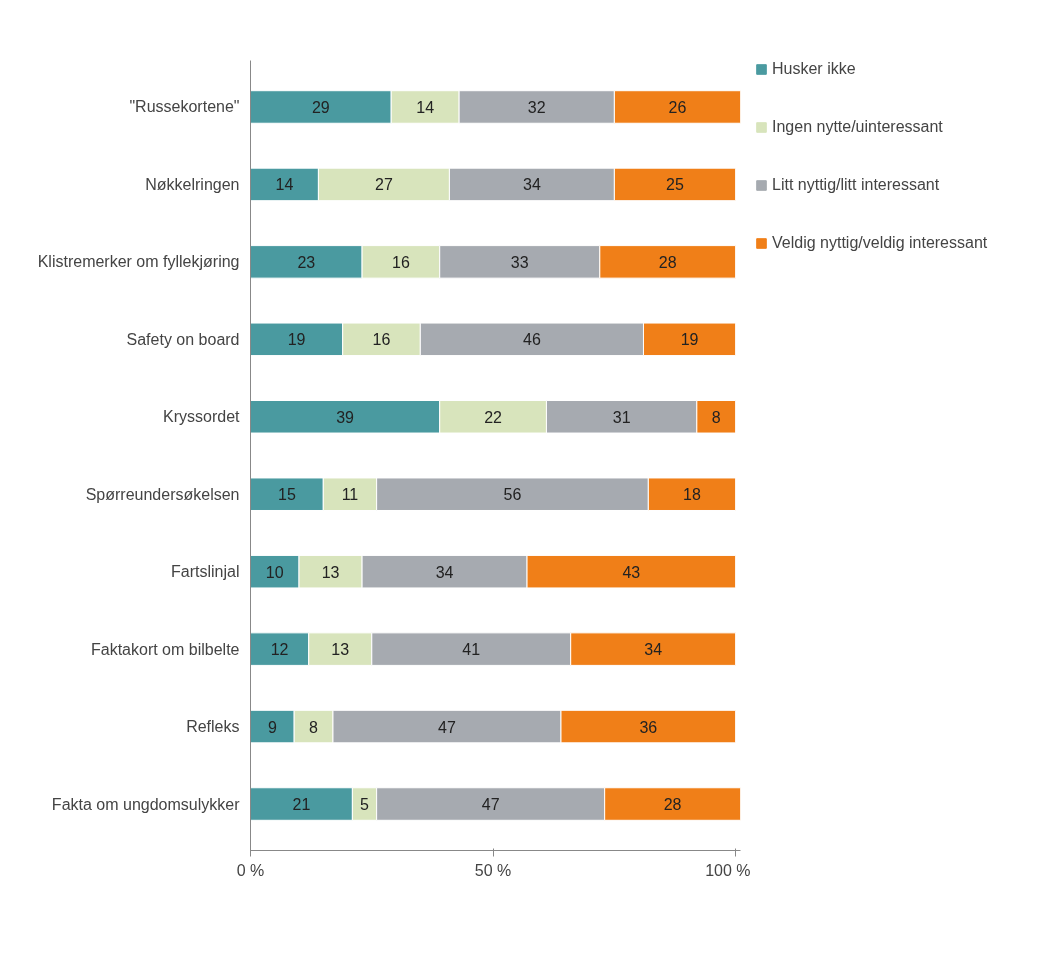 The height and width of the screenshot is (961, 1058). Describe the element at coordinates (728, 870) in the screenshot. I see `x-tick-label: 100 %` at that location.